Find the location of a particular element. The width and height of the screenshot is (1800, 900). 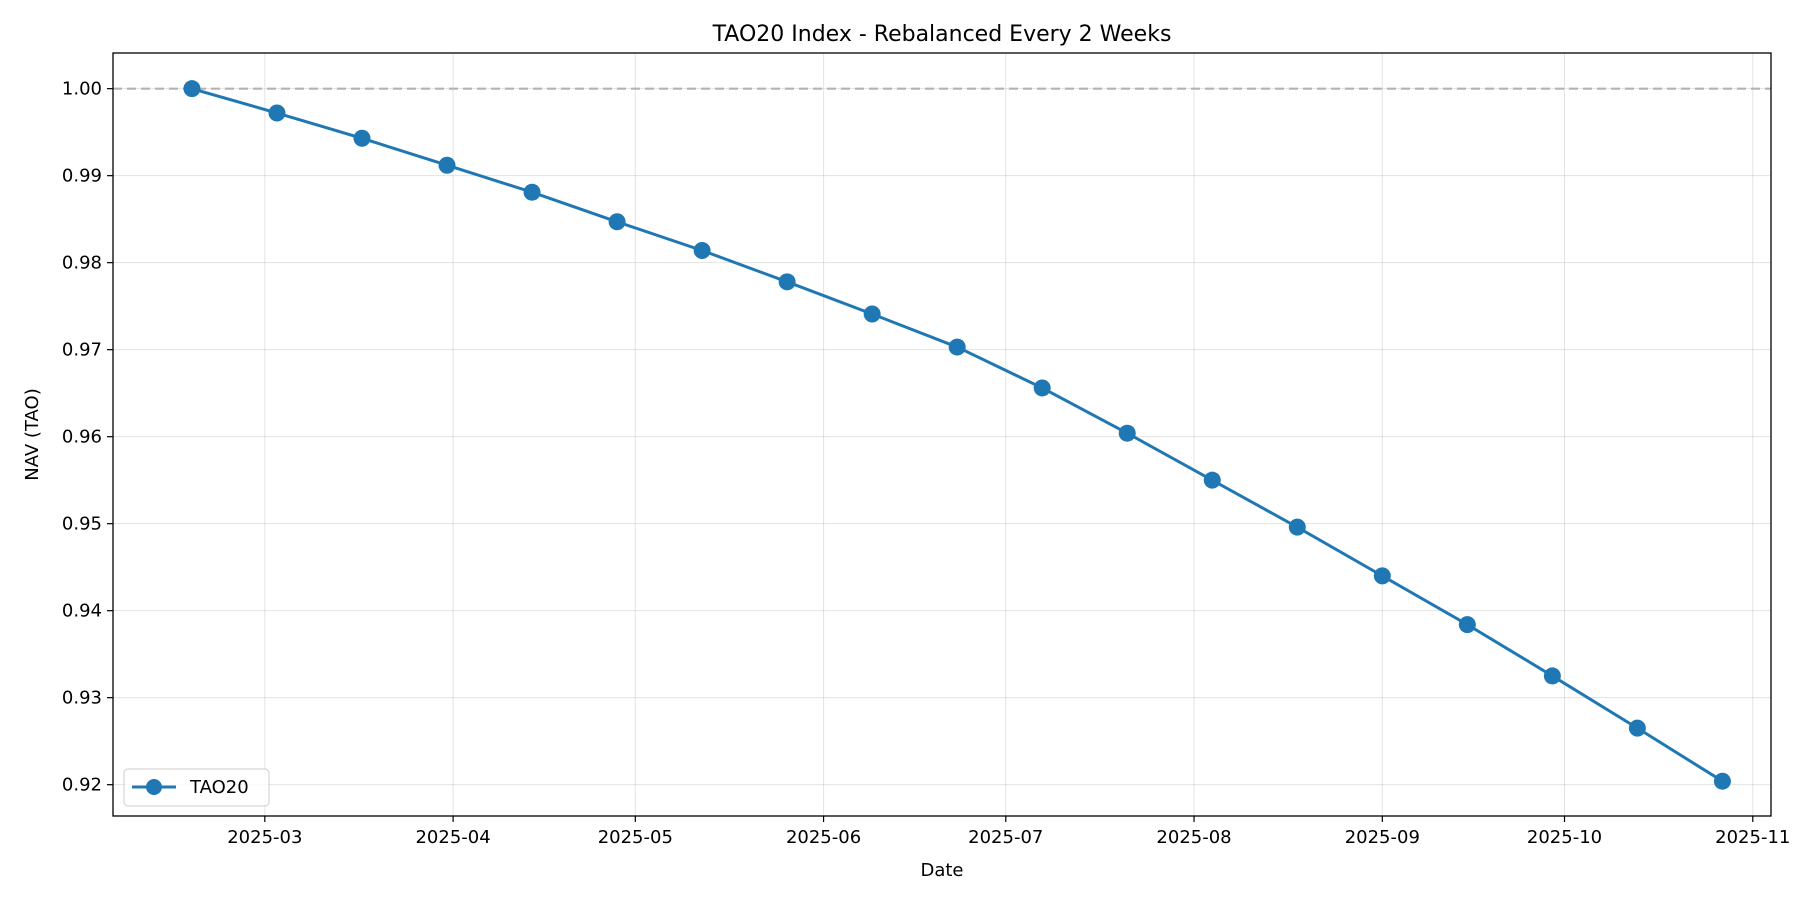

y-tick-label: 0.96 is located at coordinates (82, 437).